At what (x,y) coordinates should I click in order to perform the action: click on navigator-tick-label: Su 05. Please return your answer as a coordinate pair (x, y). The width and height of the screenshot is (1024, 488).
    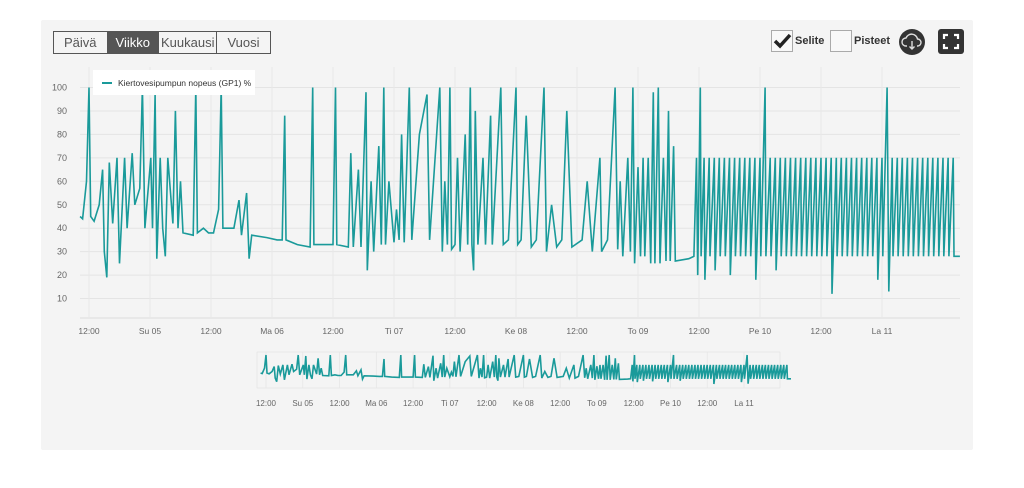
    Looking at the image, I should click on (302, 403).